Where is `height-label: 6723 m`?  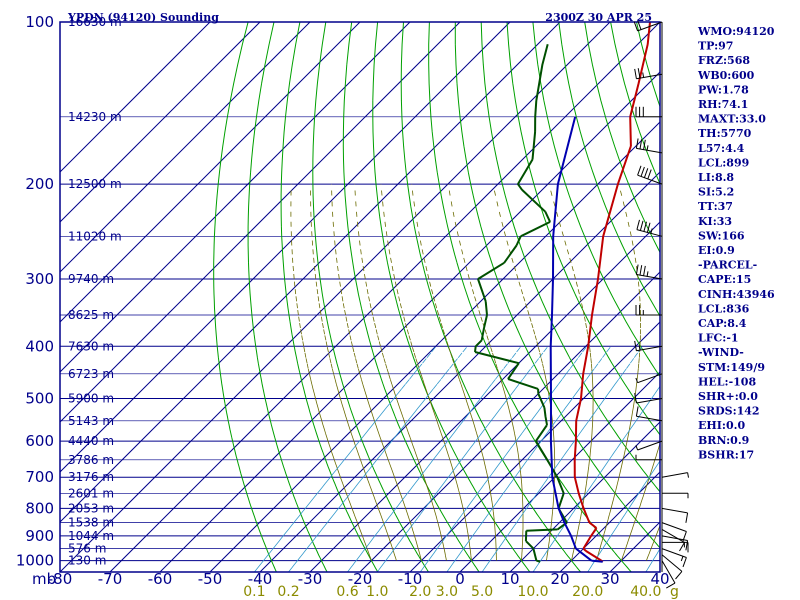
height-label: 6723 m is located at coordinates (91, 374).